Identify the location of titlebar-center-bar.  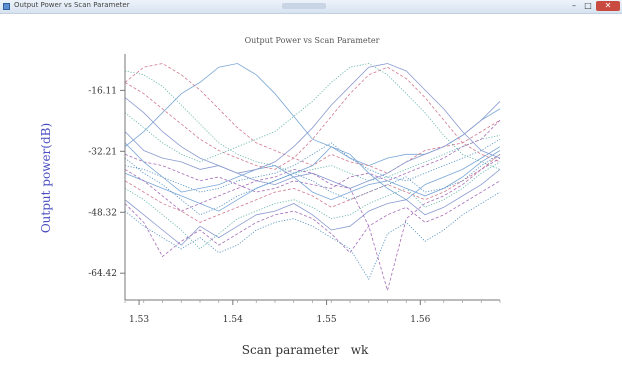
(304, 6).